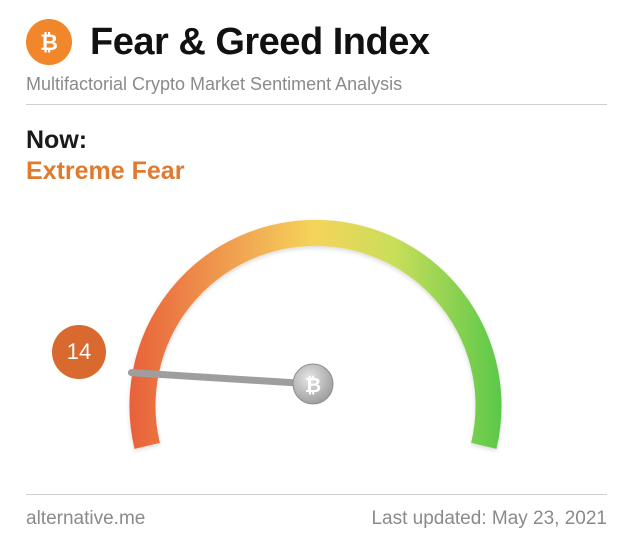 Image resolution: width=640 pixels, height=549 pixels. I want to click on sentiment-classification: Extreme Fear, so click(105, 171).